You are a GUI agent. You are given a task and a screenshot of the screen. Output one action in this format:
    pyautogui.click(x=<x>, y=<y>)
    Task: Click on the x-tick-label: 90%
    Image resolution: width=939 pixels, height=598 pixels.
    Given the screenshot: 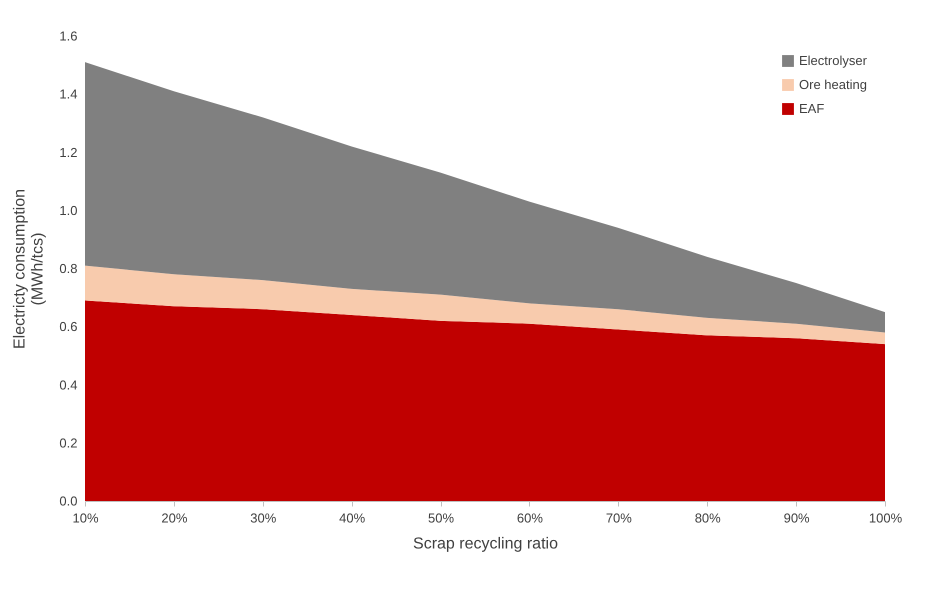 What is the action you would take?
    pyautogui.click(x=797, y=518)
    